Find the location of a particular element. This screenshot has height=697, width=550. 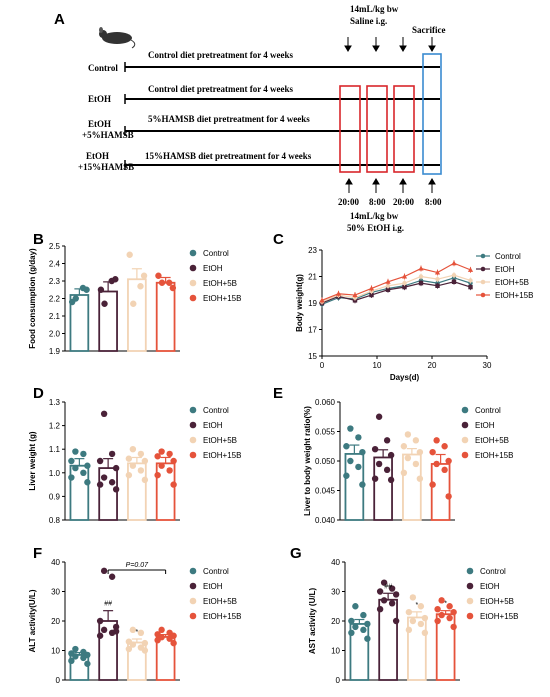

legend-f: ControlEtOHEtOH+5BEtOH+15B is located at coordinates (216, 594).